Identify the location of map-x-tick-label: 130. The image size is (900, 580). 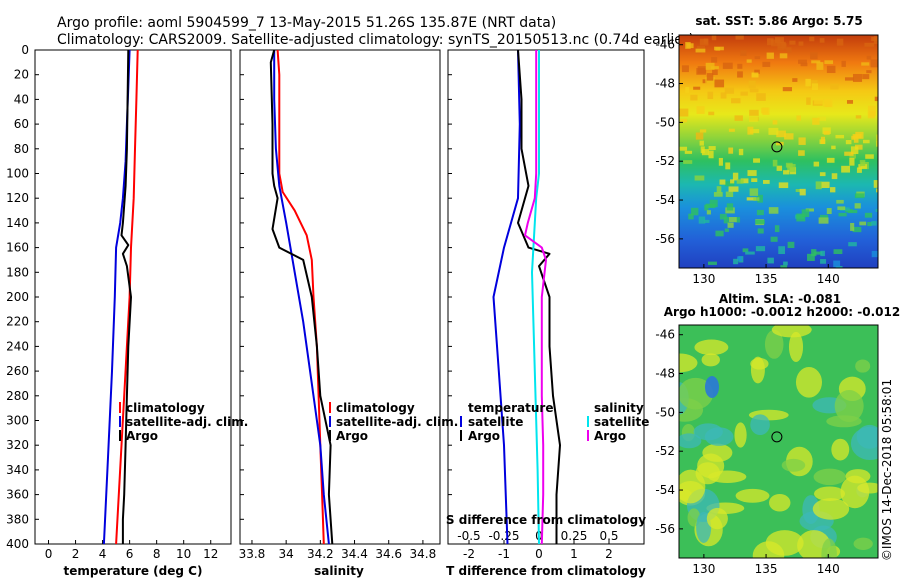
(703, 279).